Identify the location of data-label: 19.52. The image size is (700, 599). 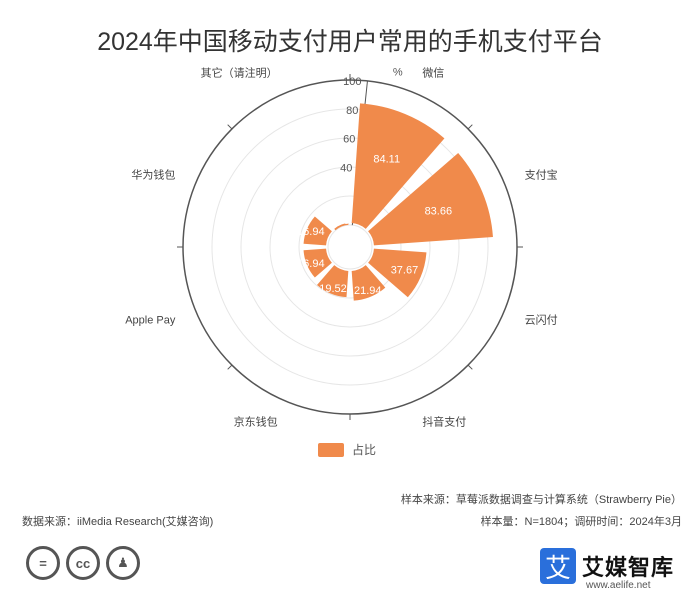
(333, 289).